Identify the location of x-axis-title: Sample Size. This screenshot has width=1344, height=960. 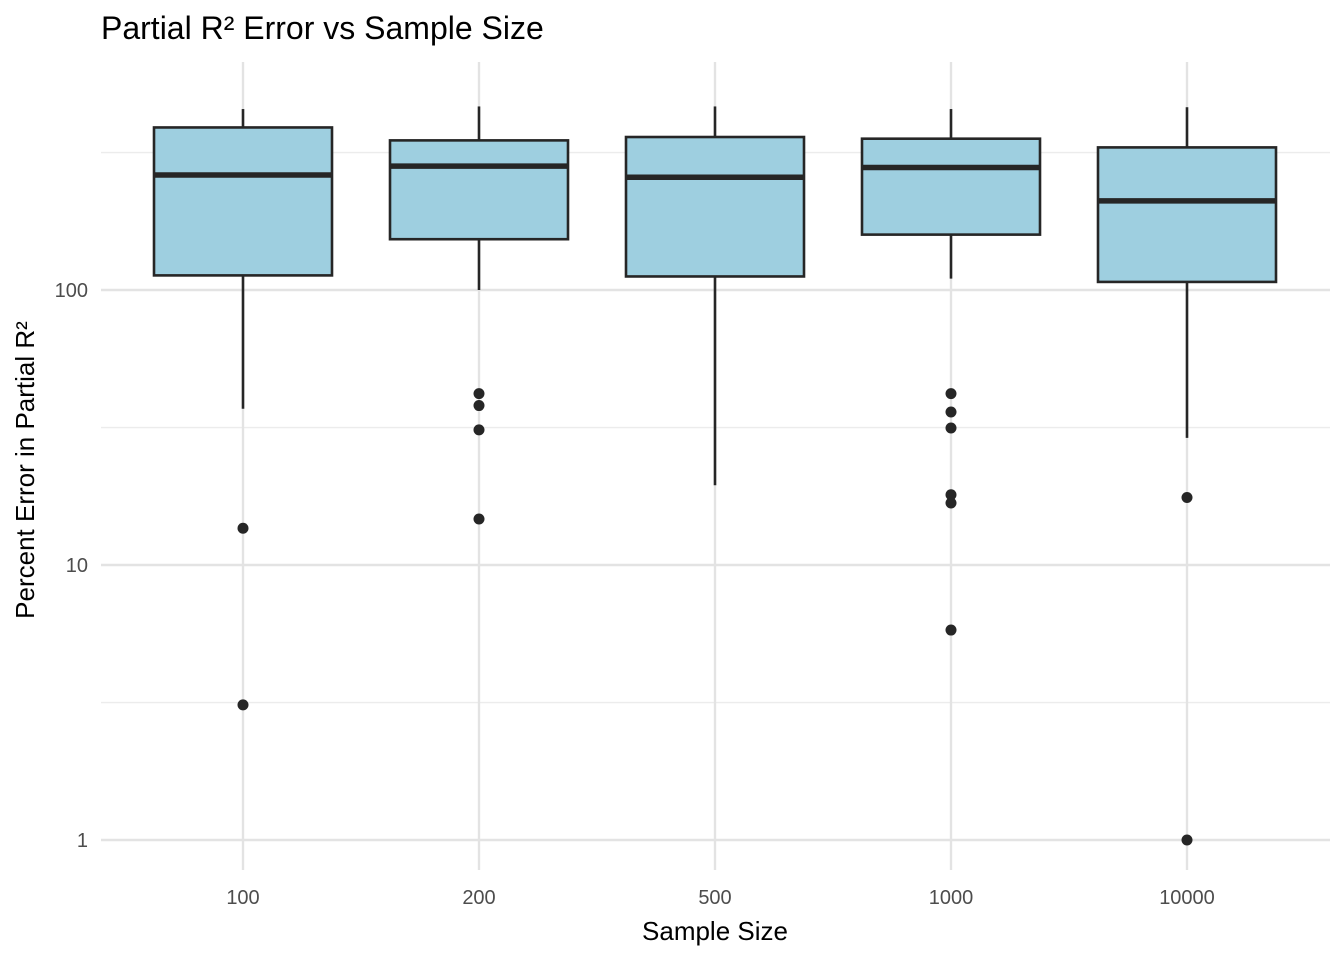
(715, 931).